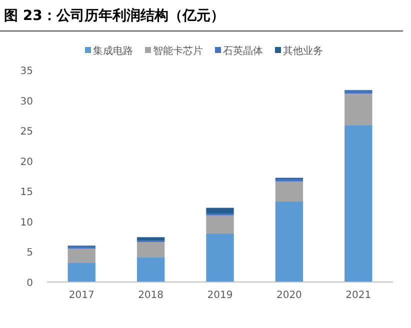 Image resolution: width=411 pixels, height=328 pixels. Describe the element at coordinates (113, 51) in the screenshot. I see `legend-label: 集成电路` at that location.